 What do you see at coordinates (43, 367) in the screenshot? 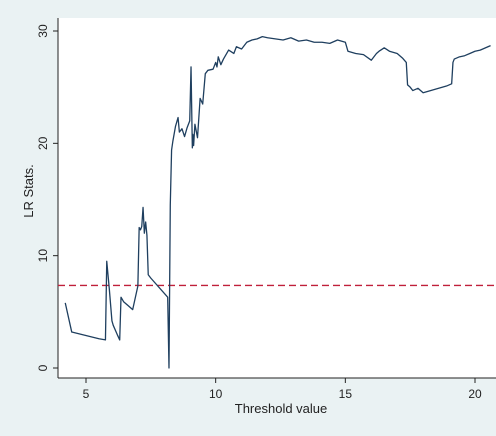
I see `y-tick-label: 0` at bounding box center [43, 367].